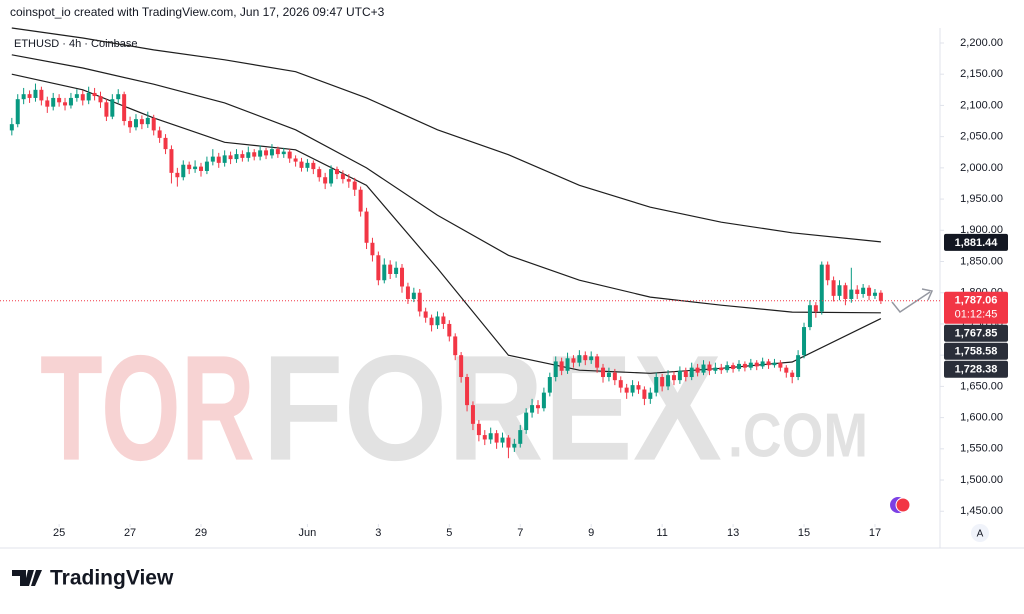  What do you see at coordinates (981, 137) in the screenshot?
I see `y-tick-label: 2,050.00` at bounding box center [981, 137].